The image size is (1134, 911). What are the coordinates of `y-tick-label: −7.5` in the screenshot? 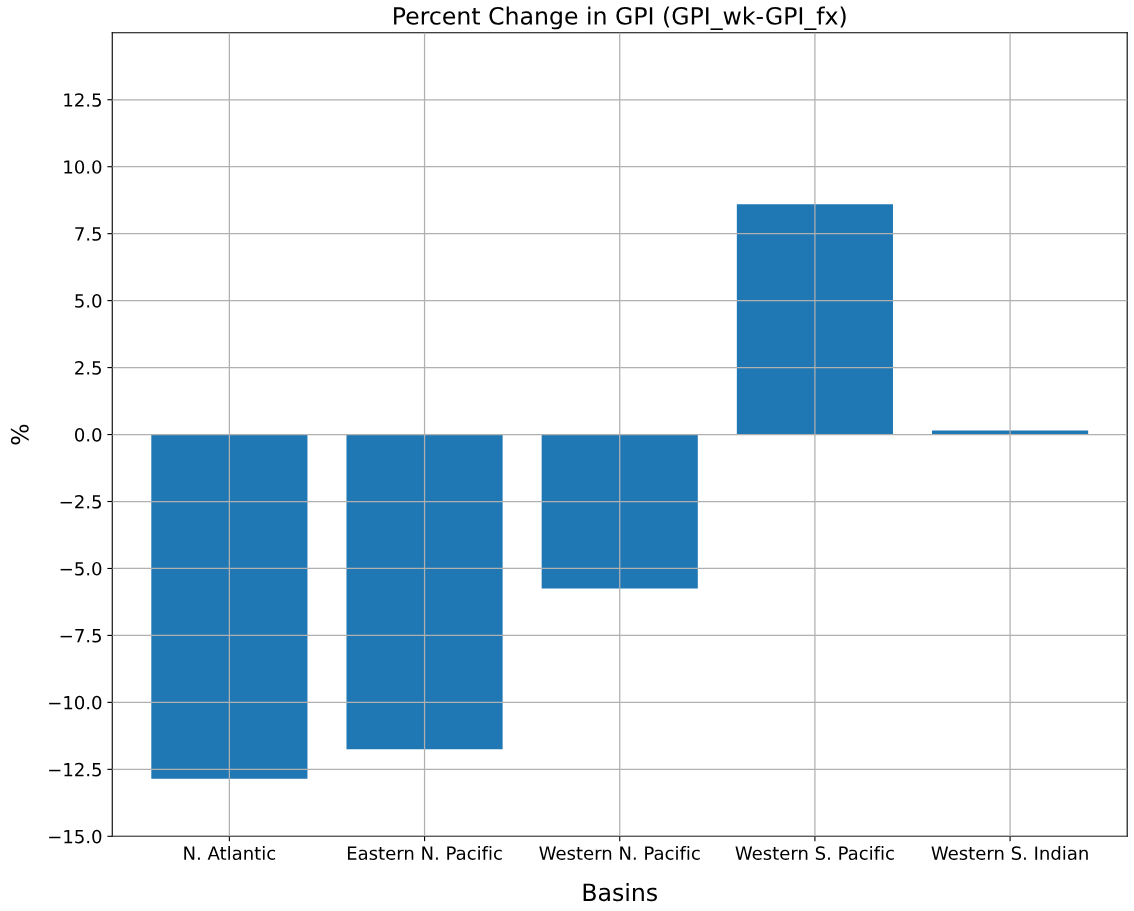 It's located at (80, 636).